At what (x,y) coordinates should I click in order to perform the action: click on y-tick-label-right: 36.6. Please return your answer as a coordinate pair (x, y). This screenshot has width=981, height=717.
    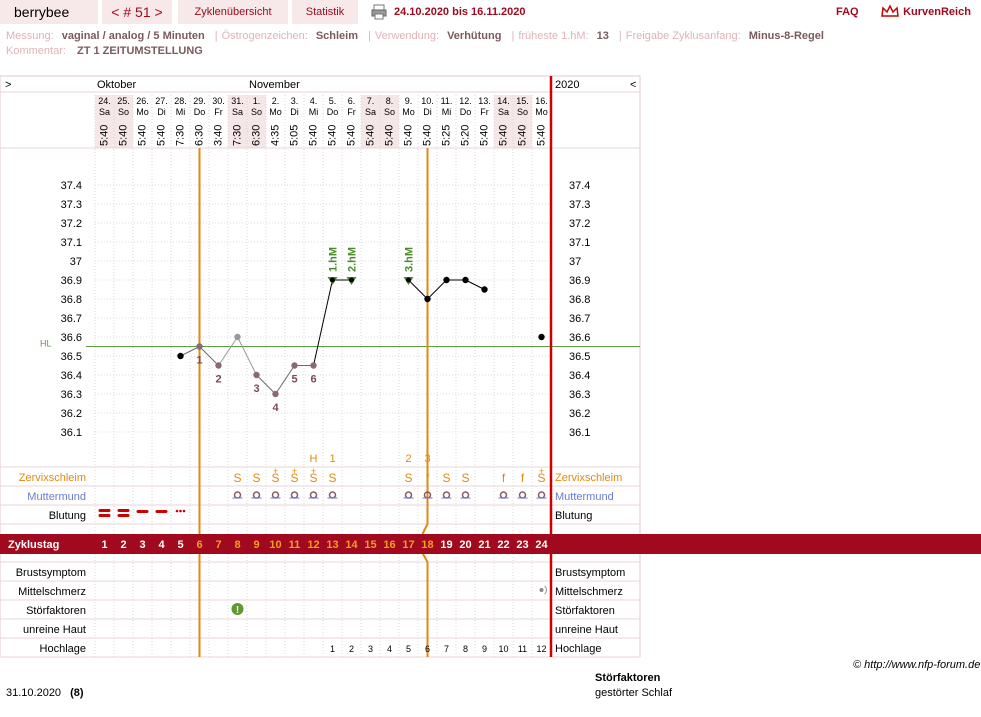
    Looking at the image, I should click on (579, 338).